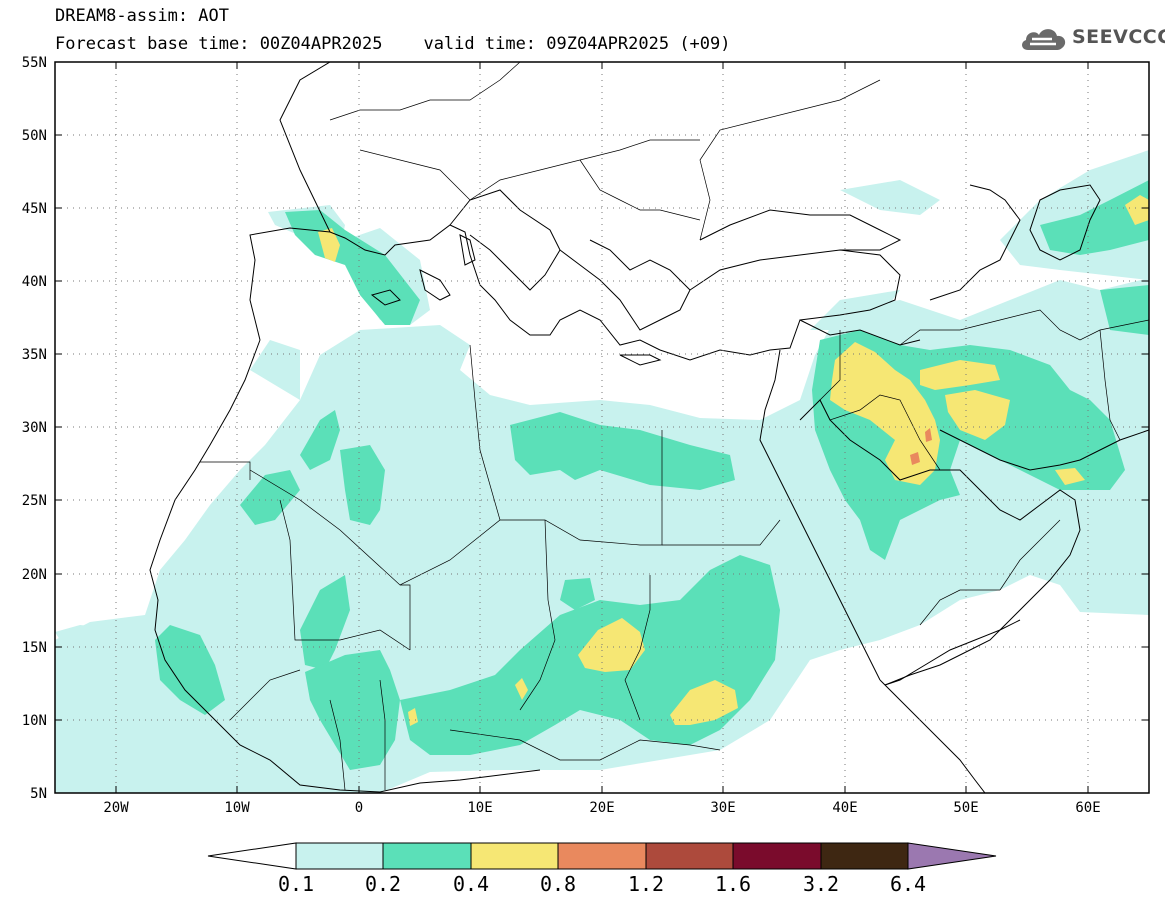 This screenshot has height=905, width=1165. Describe the element at coordinates (844, 808) in the screenshot. I see `lon-label: 40E` at that location.